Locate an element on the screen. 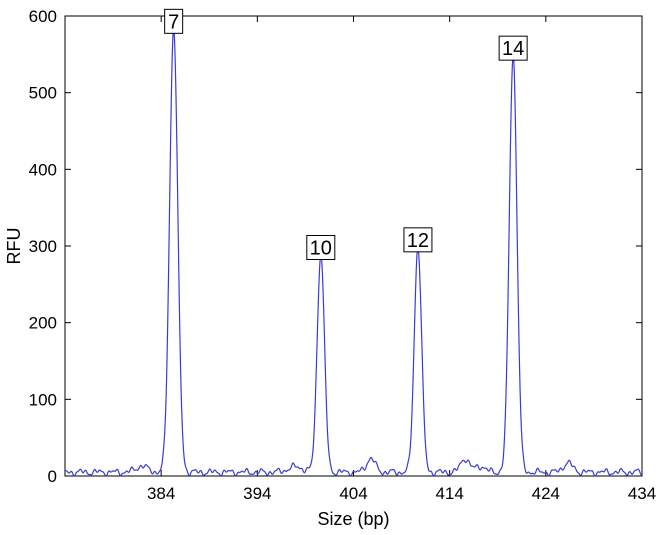  peak-label-text: 14 is located at coordinates (513, 49).